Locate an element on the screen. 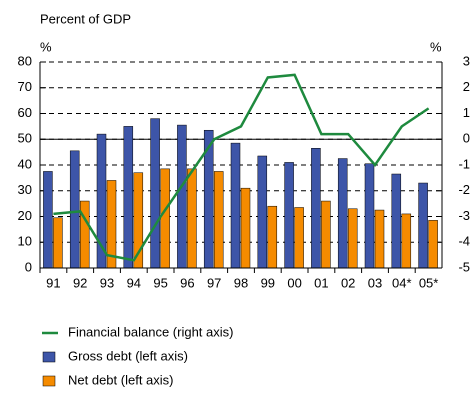  y-unit: % is located at coordinates (46, 46).